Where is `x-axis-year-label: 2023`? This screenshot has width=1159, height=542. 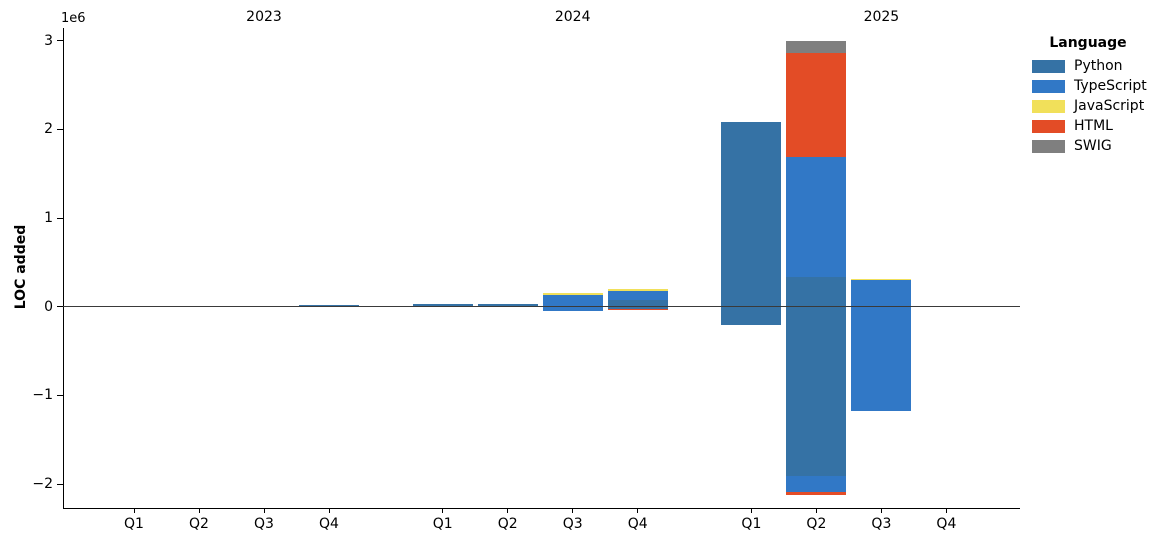 x-axis-year-label: 2023 is located at coordinates (264, 17).